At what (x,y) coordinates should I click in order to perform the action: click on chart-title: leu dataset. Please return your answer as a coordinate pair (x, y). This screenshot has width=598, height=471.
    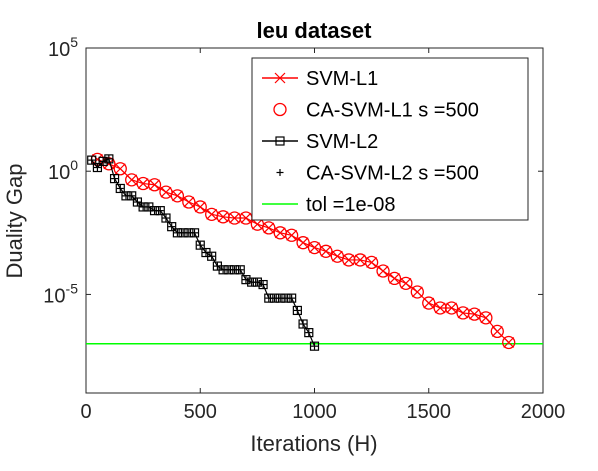
    Looking at the image, I should click on (315, 30).